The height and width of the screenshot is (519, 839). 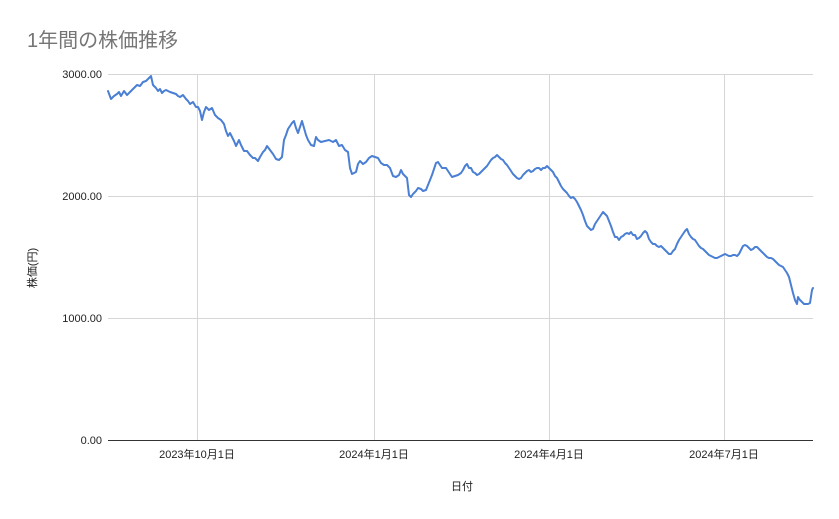 What do you see at coordinates (549, 454) in the screenshot?
I see `x-tick-2024-04: 2024年4月1日` at bounding box center [549, 454].